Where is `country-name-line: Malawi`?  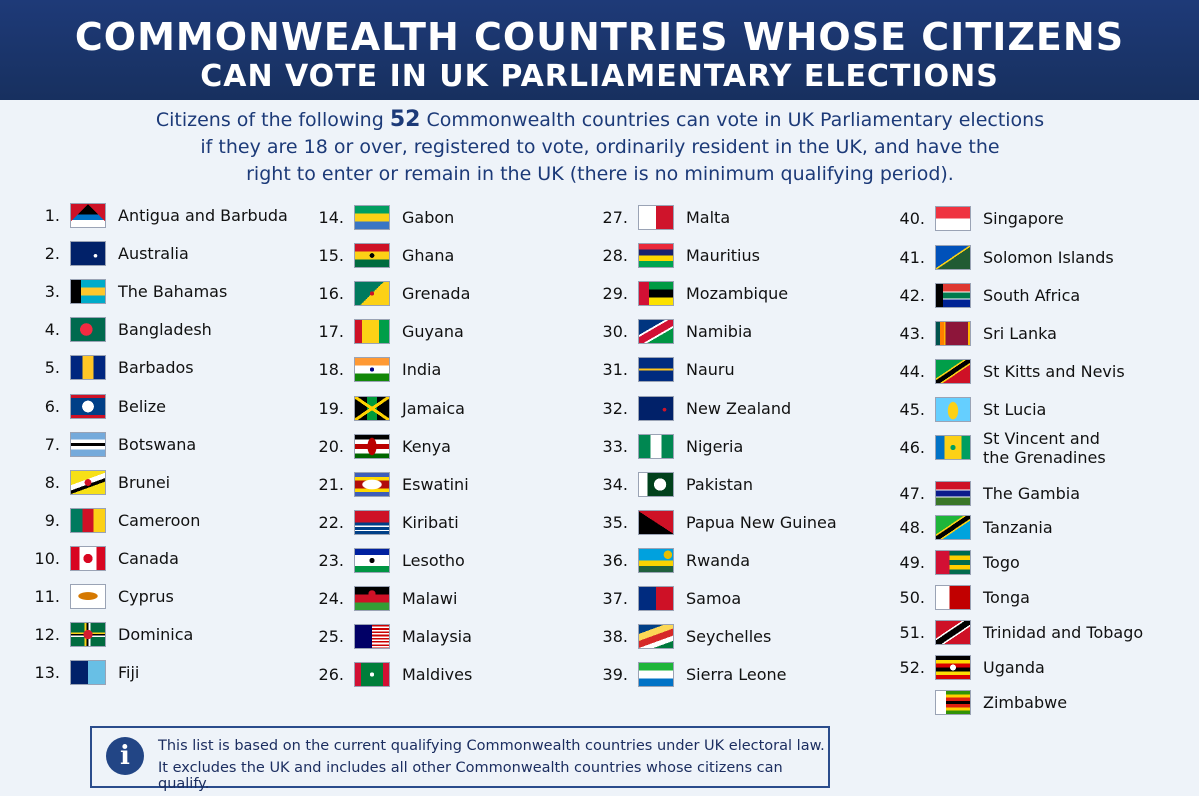 country-name-line: Malawi is located at coordinates (430, 598).